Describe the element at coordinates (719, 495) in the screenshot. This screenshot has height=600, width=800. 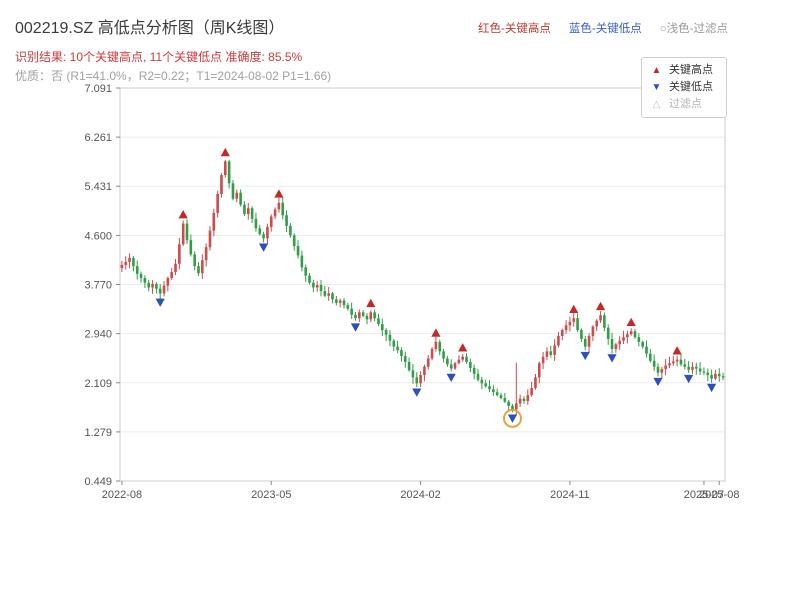
I see `svg-text: 2025-08` at that location.